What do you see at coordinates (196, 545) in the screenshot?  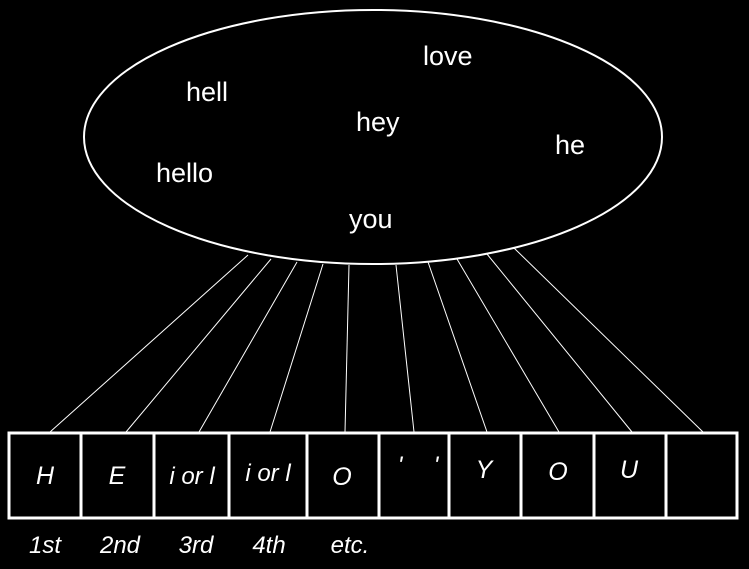 I see `position-label: 3rd` at bounding box center [196, 545].